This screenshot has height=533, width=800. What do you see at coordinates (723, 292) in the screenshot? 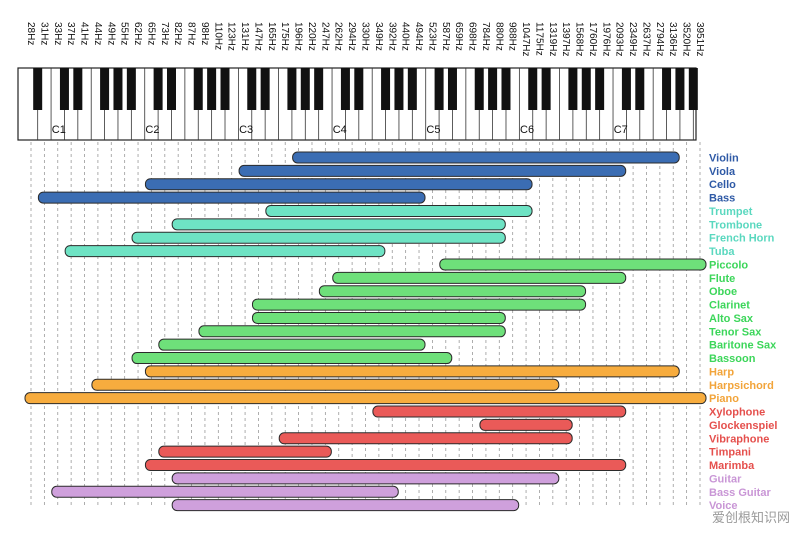
I see `instrument-label-oboe: Oboe` at bounding box center [723, 292].